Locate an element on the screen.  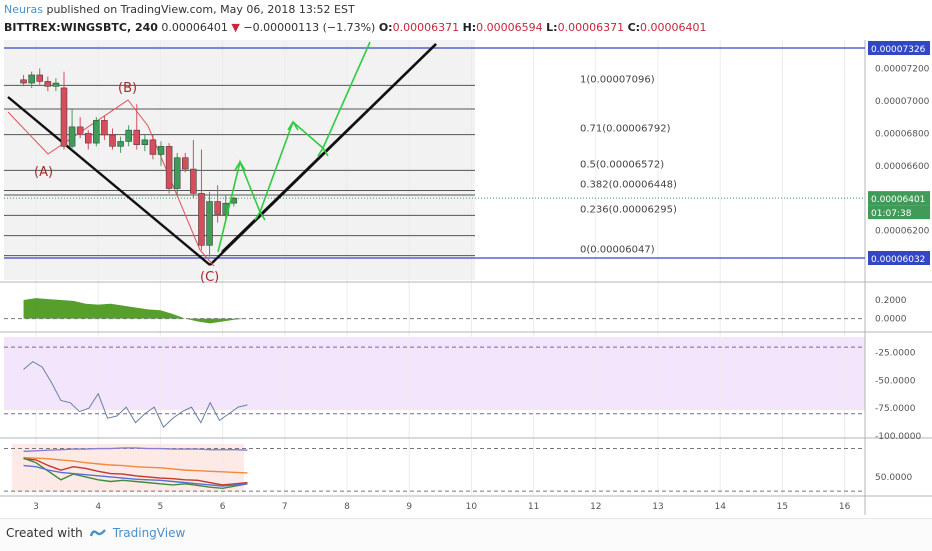
fib-level-label: 1(0.00007096) is located at coordinates (617, 79).